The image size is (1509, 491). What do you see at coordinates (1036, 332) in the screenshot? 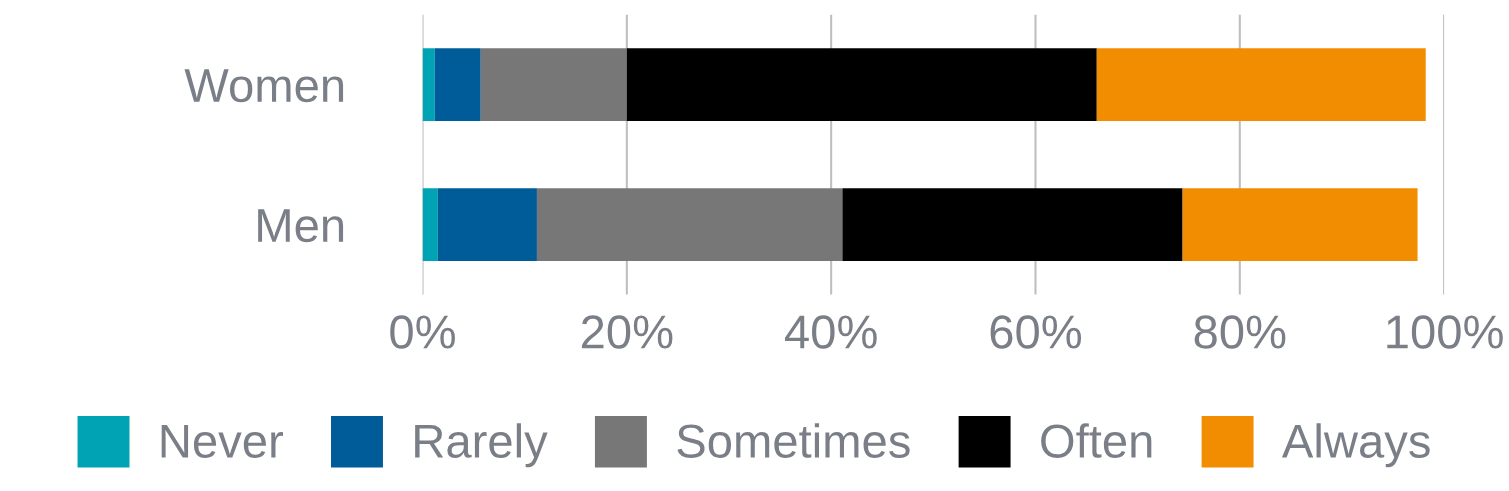
I see `x-tick-label: 60%` at bounding box center [1036, 332].